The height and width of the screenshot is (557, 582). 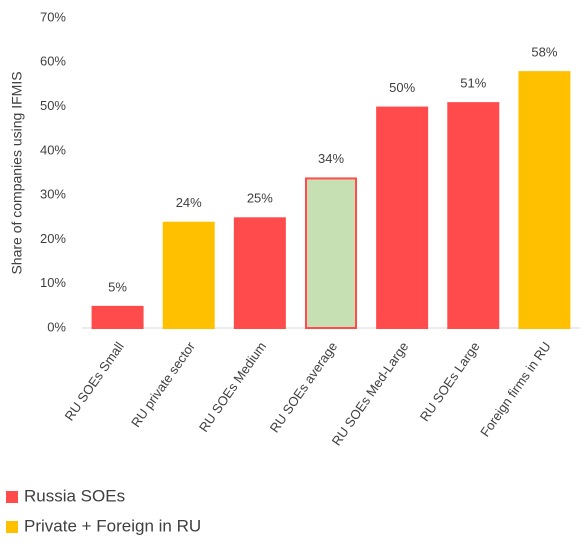 What do you see at coordinates (515, 389) in the screenshot?
I see `x-tick-label: Foreign firms in RU` at bounding box center [515, 389].